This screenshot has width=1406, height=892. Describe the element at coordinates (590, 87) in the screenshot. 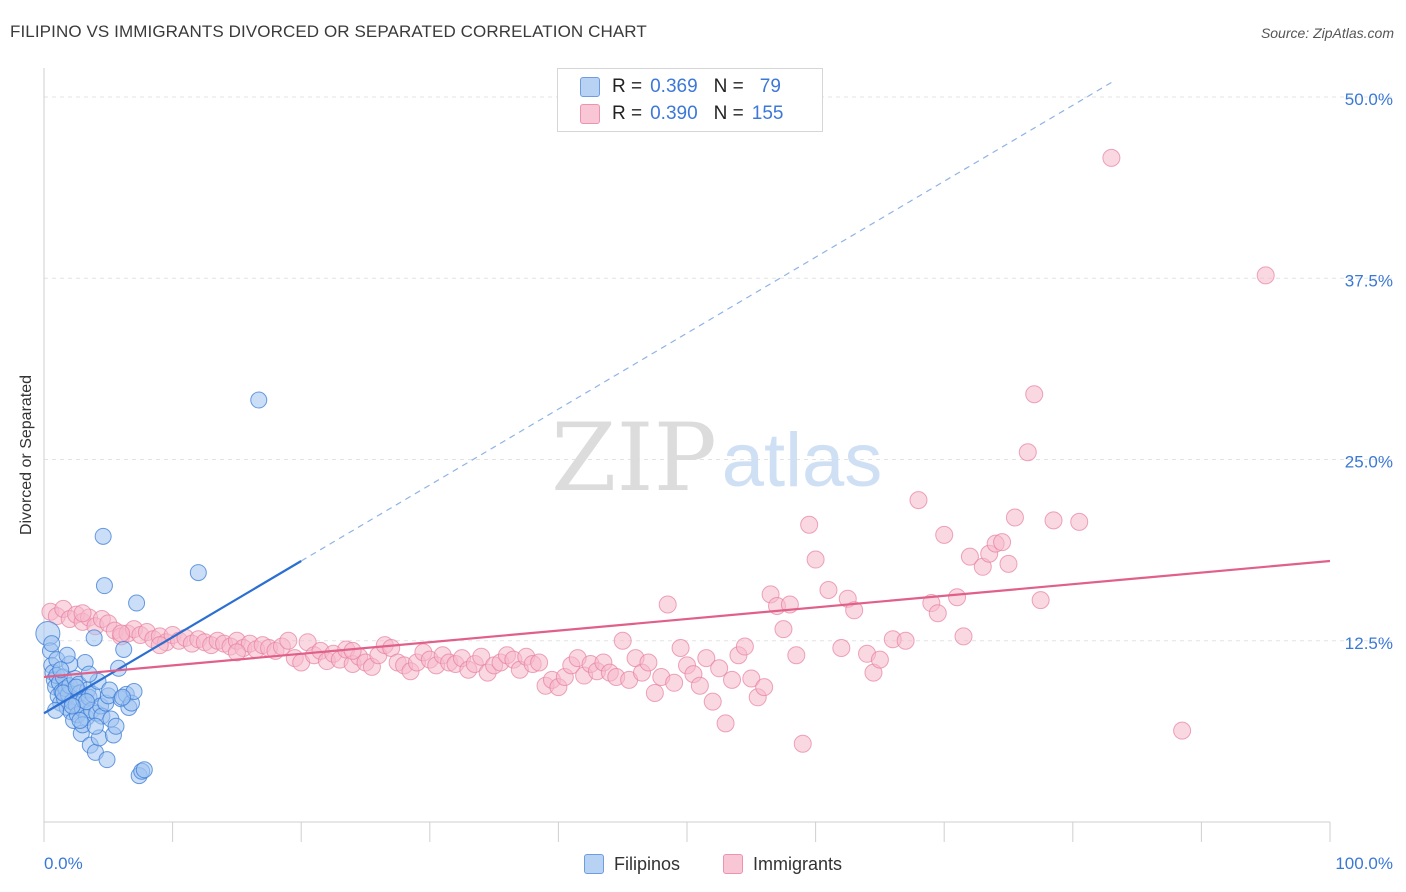

I see `legend-swatch-filipinos` at that location.